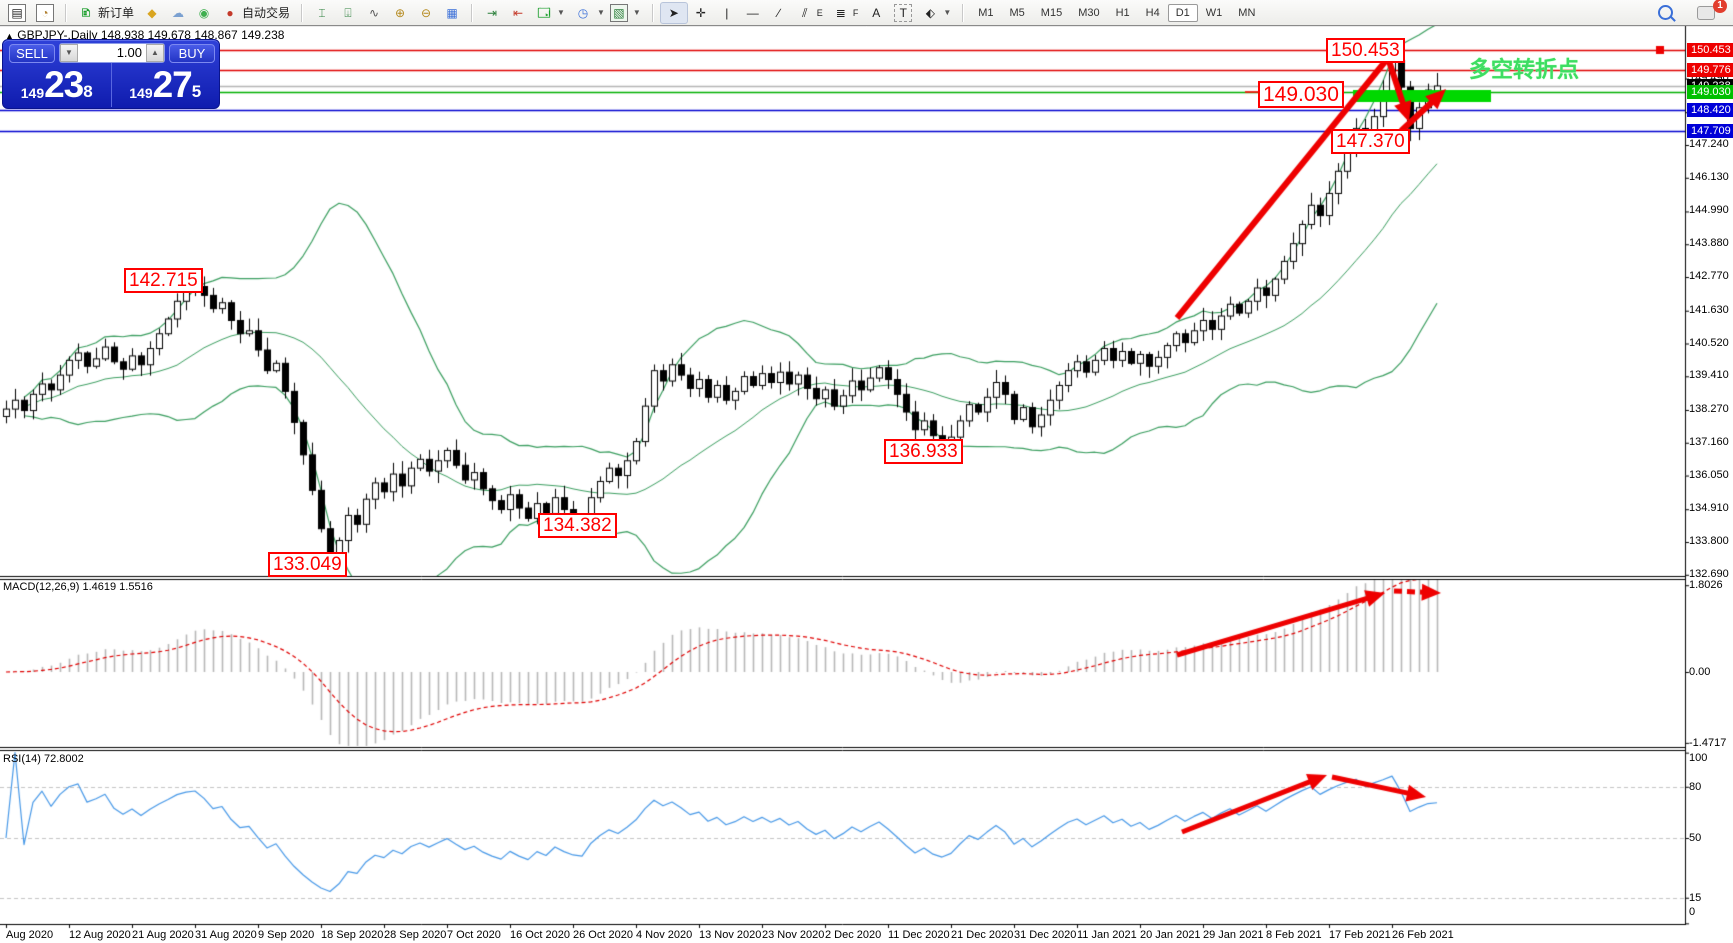  Describe the element at coordinates (1709, 11) in the screenshot. I see `notifications-button: 1` at that location.